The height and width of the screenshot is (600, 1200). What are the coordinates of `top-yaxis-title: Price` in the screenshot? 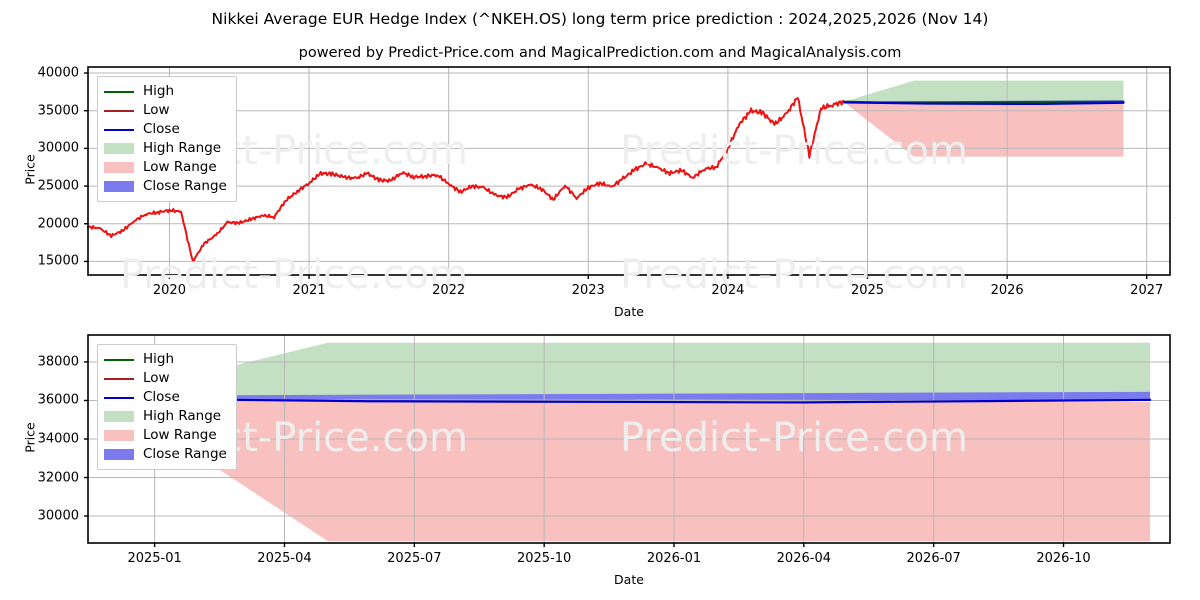 It's located at (30, 169).